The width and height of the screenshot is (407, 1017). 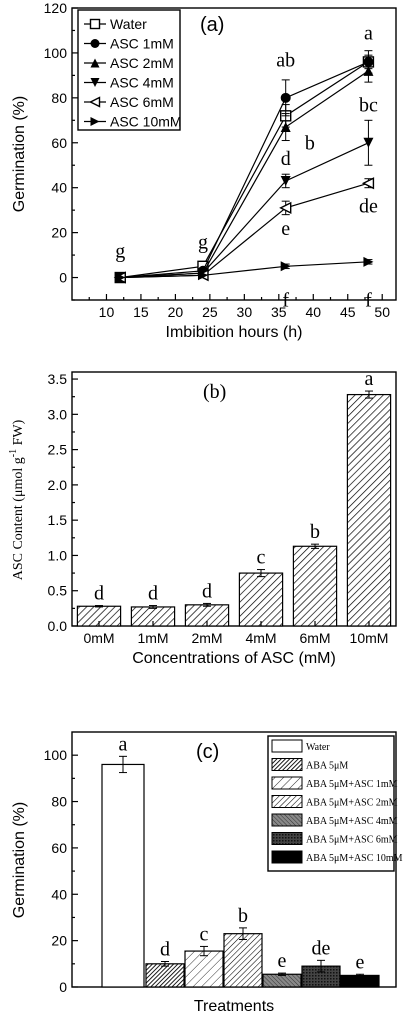 I want to click on bar-group-aba-5-m: d, so click(x=165, y=963).